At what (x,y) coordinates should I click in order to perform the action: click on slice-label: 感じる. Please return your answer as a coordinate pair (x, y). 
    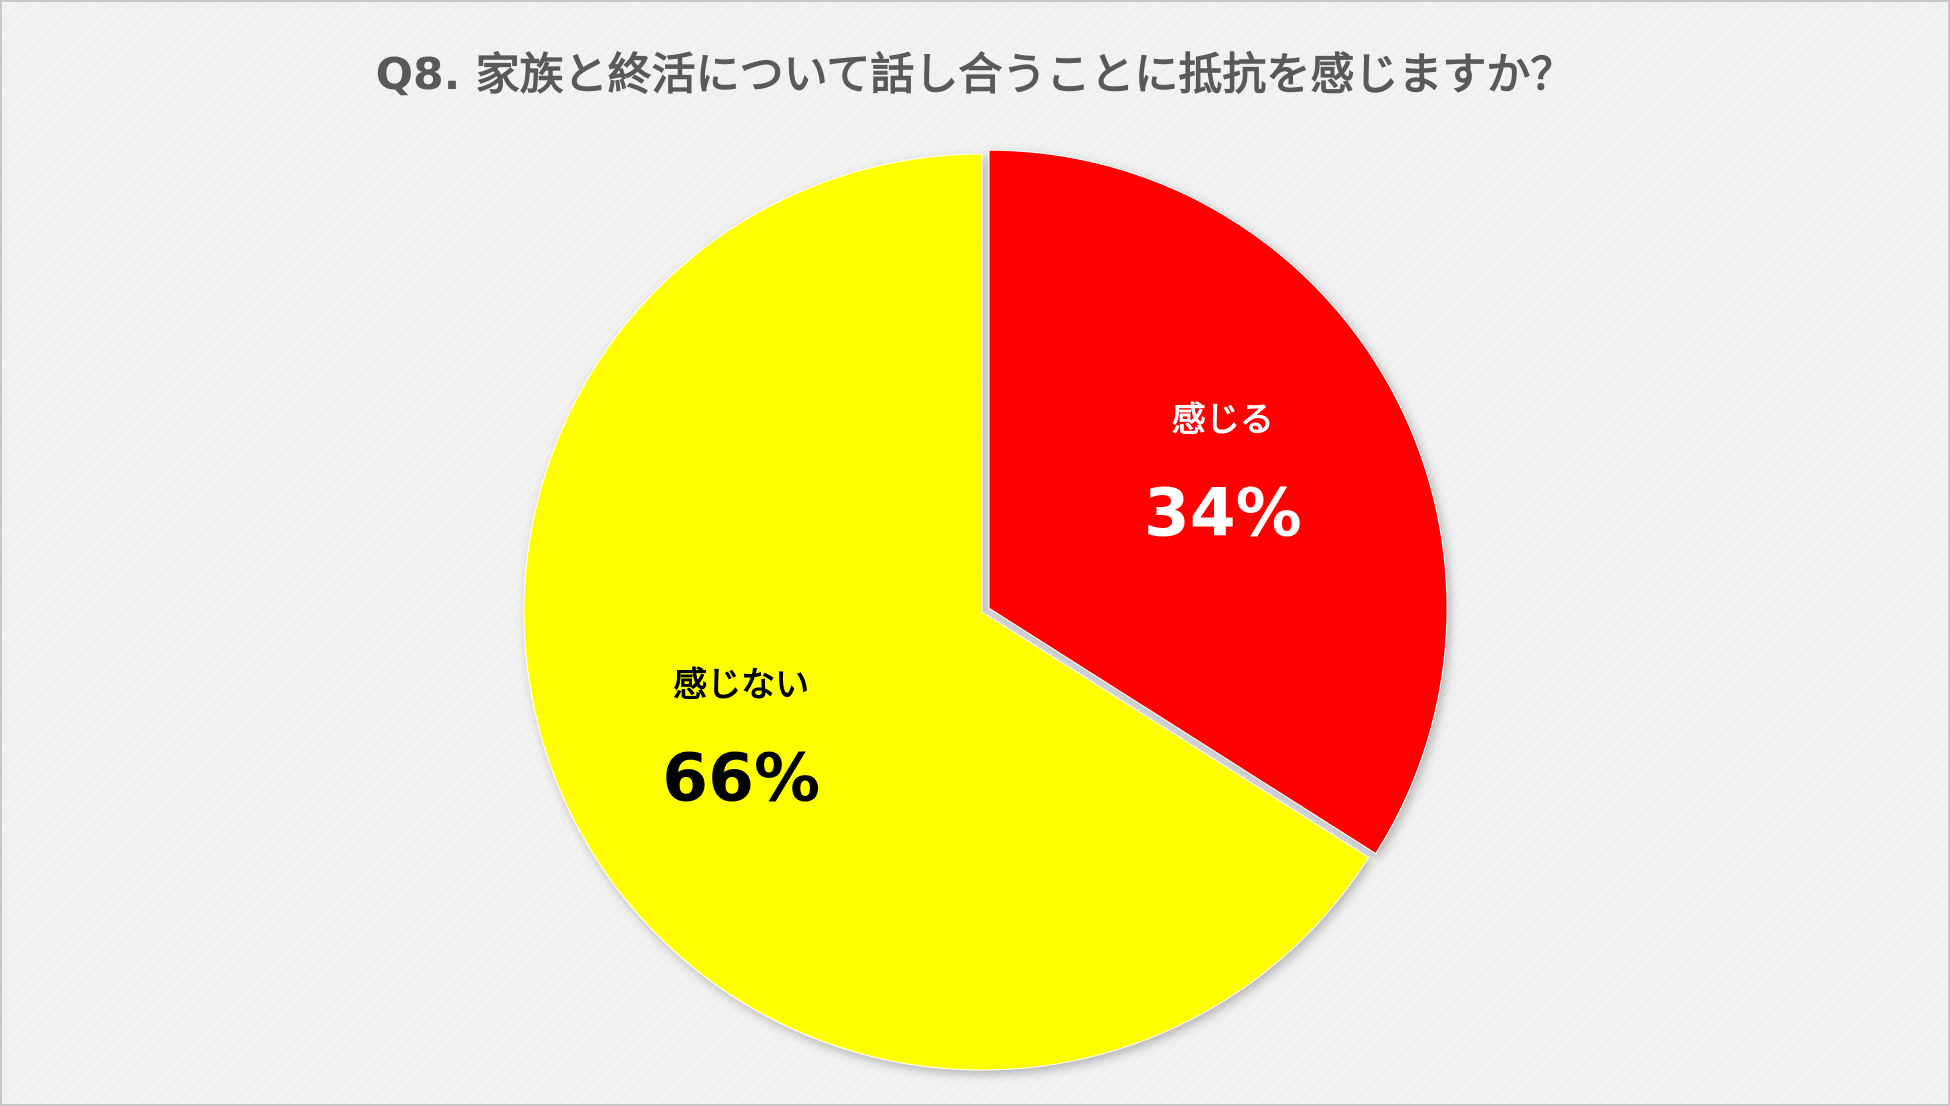
    Looking at the image, I should click on (1223, 420).